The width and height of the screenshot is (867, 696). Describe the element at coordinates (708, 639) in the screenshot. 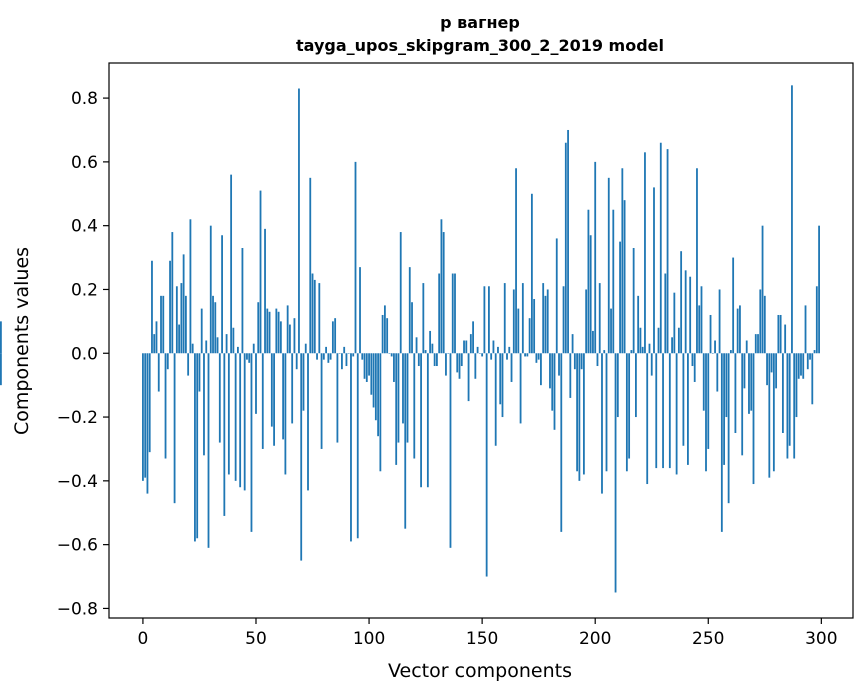

I see `x-tick-label: 250` at that location.